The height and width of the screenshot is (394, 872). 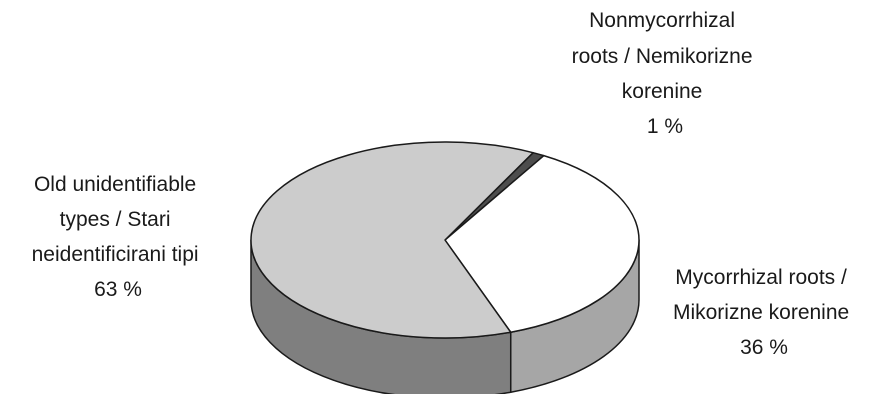 What do you see at coordinates (662, 20) in the screenshot?
I see `label-nonmycorrhizal-line-1: Nonmycorrhizal` at bounding box center [662, 20].